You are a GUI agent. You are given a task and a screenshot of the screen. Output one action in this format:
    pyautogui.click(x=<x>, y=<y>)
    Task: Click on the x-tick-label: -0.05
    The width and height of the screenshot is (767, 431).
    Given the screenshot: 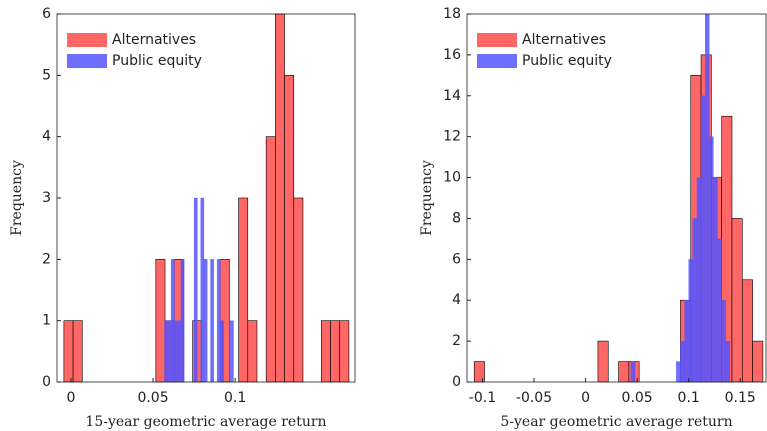 What is the action you would take?
    pyautogui.click(x=534, y=398)
    